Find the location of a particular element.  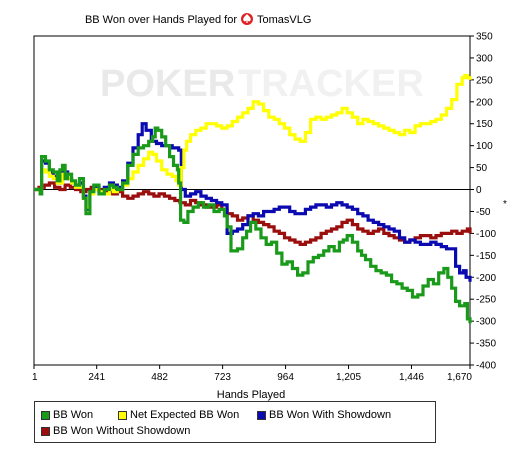

y-tick-label: 350 is located at coordinates (484, 37).